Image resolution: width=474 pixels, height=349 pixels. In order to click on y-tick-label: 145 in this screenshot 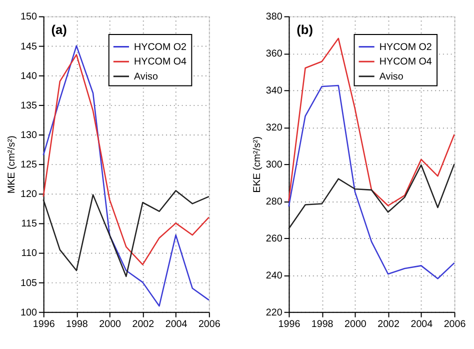, I will do `click(29, 46)`.